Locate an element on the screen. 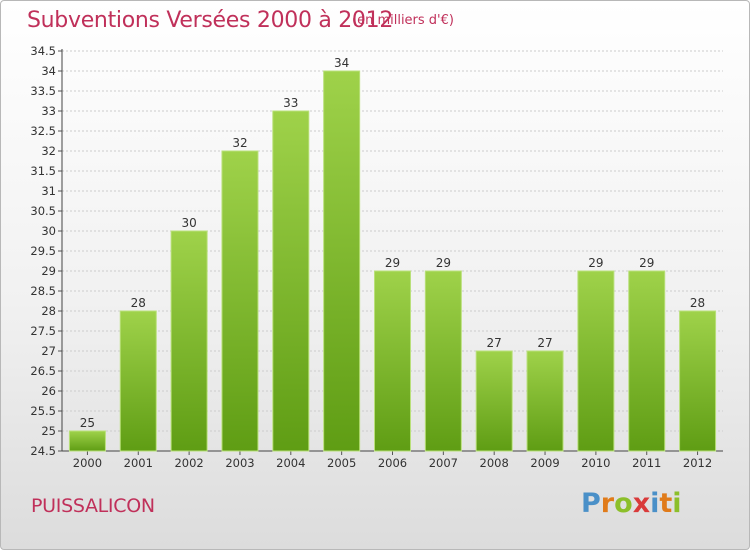  value-label-2000: 25 is located at coordinates (87, 423).